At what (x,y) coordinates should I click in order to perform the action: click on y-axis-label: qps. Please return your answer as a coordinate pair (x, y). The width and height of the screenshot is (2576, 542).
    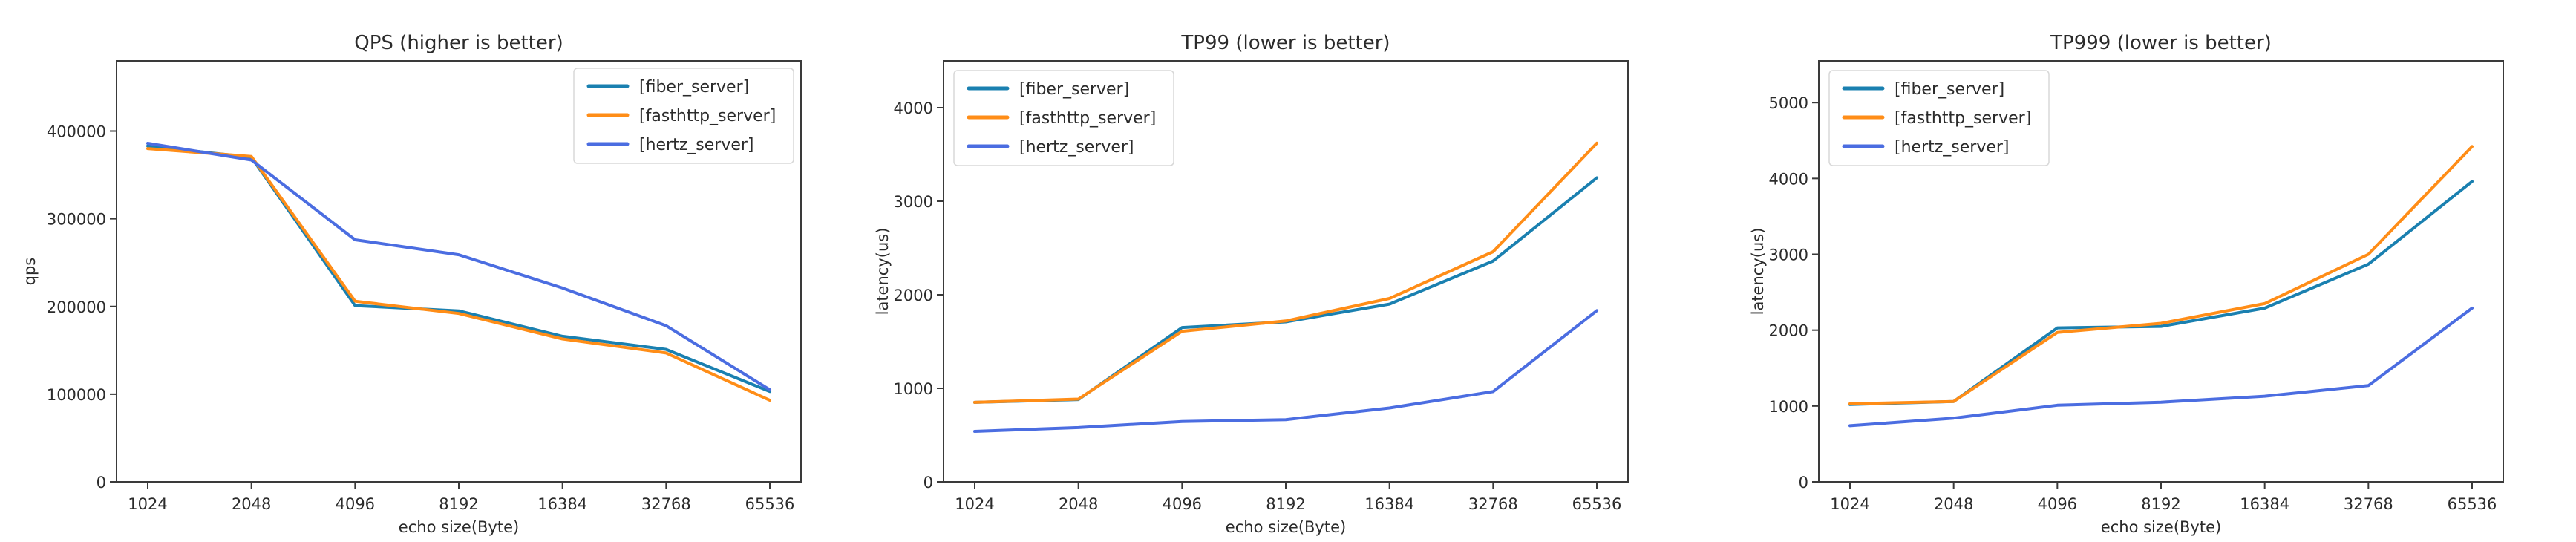
    Looking at the image, I should click on (30, 272).